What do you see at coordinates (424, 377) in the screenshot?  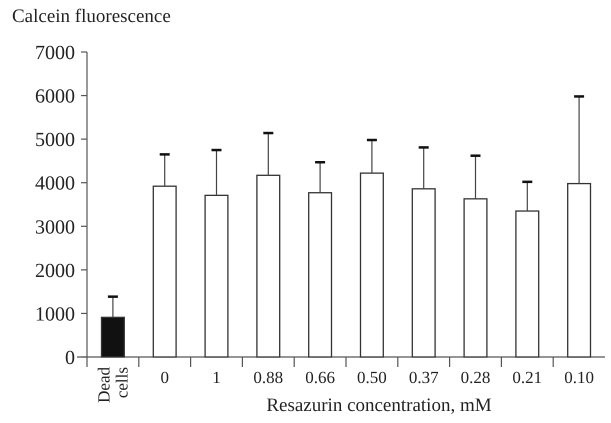 I see `x-tick-label: 0.37` at bounding box center [424, 377].